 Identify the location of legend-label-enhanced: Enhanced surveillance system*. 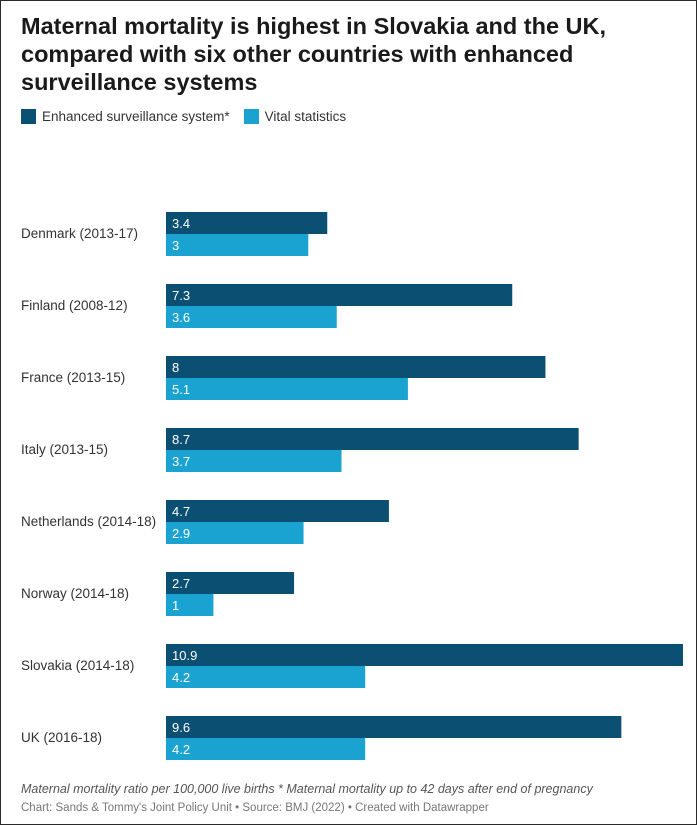
(136, 116).